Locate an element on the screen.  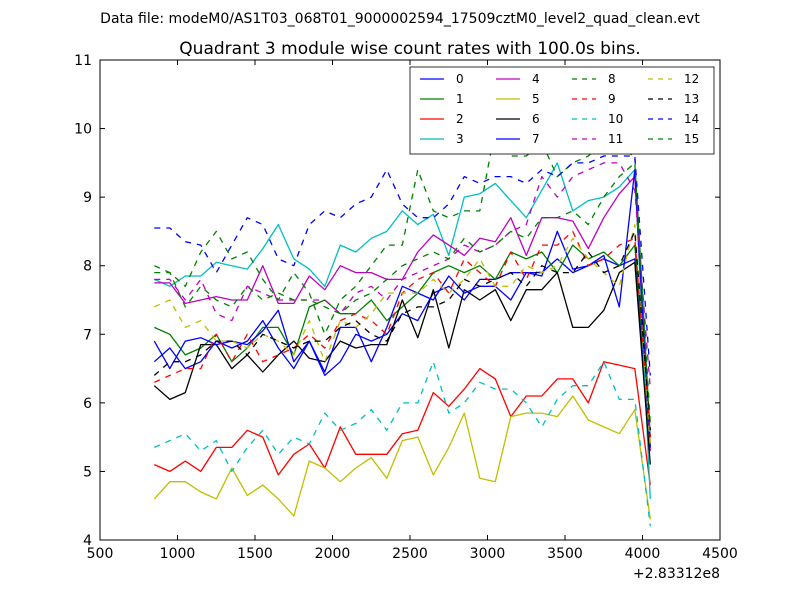
y-tick-label: 5 is located at coordinates (87, 472).